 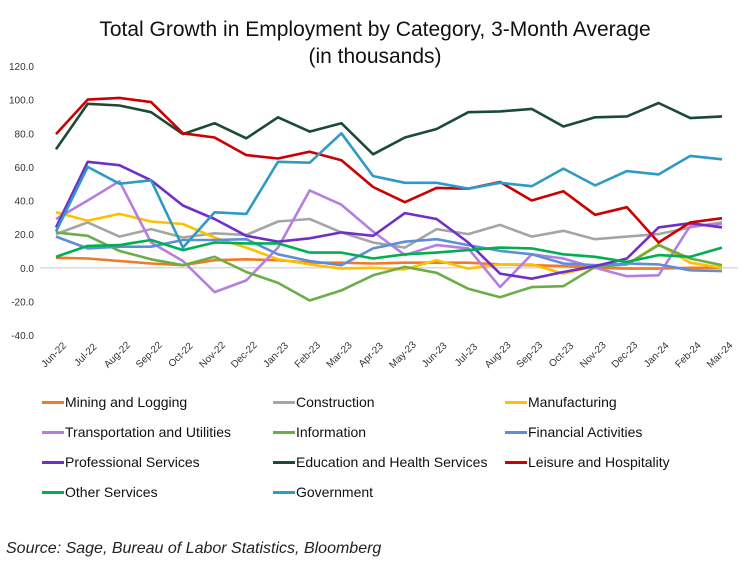 I want to click on legend-item: Leisure and Hospitality, so click(x=587, y=462).